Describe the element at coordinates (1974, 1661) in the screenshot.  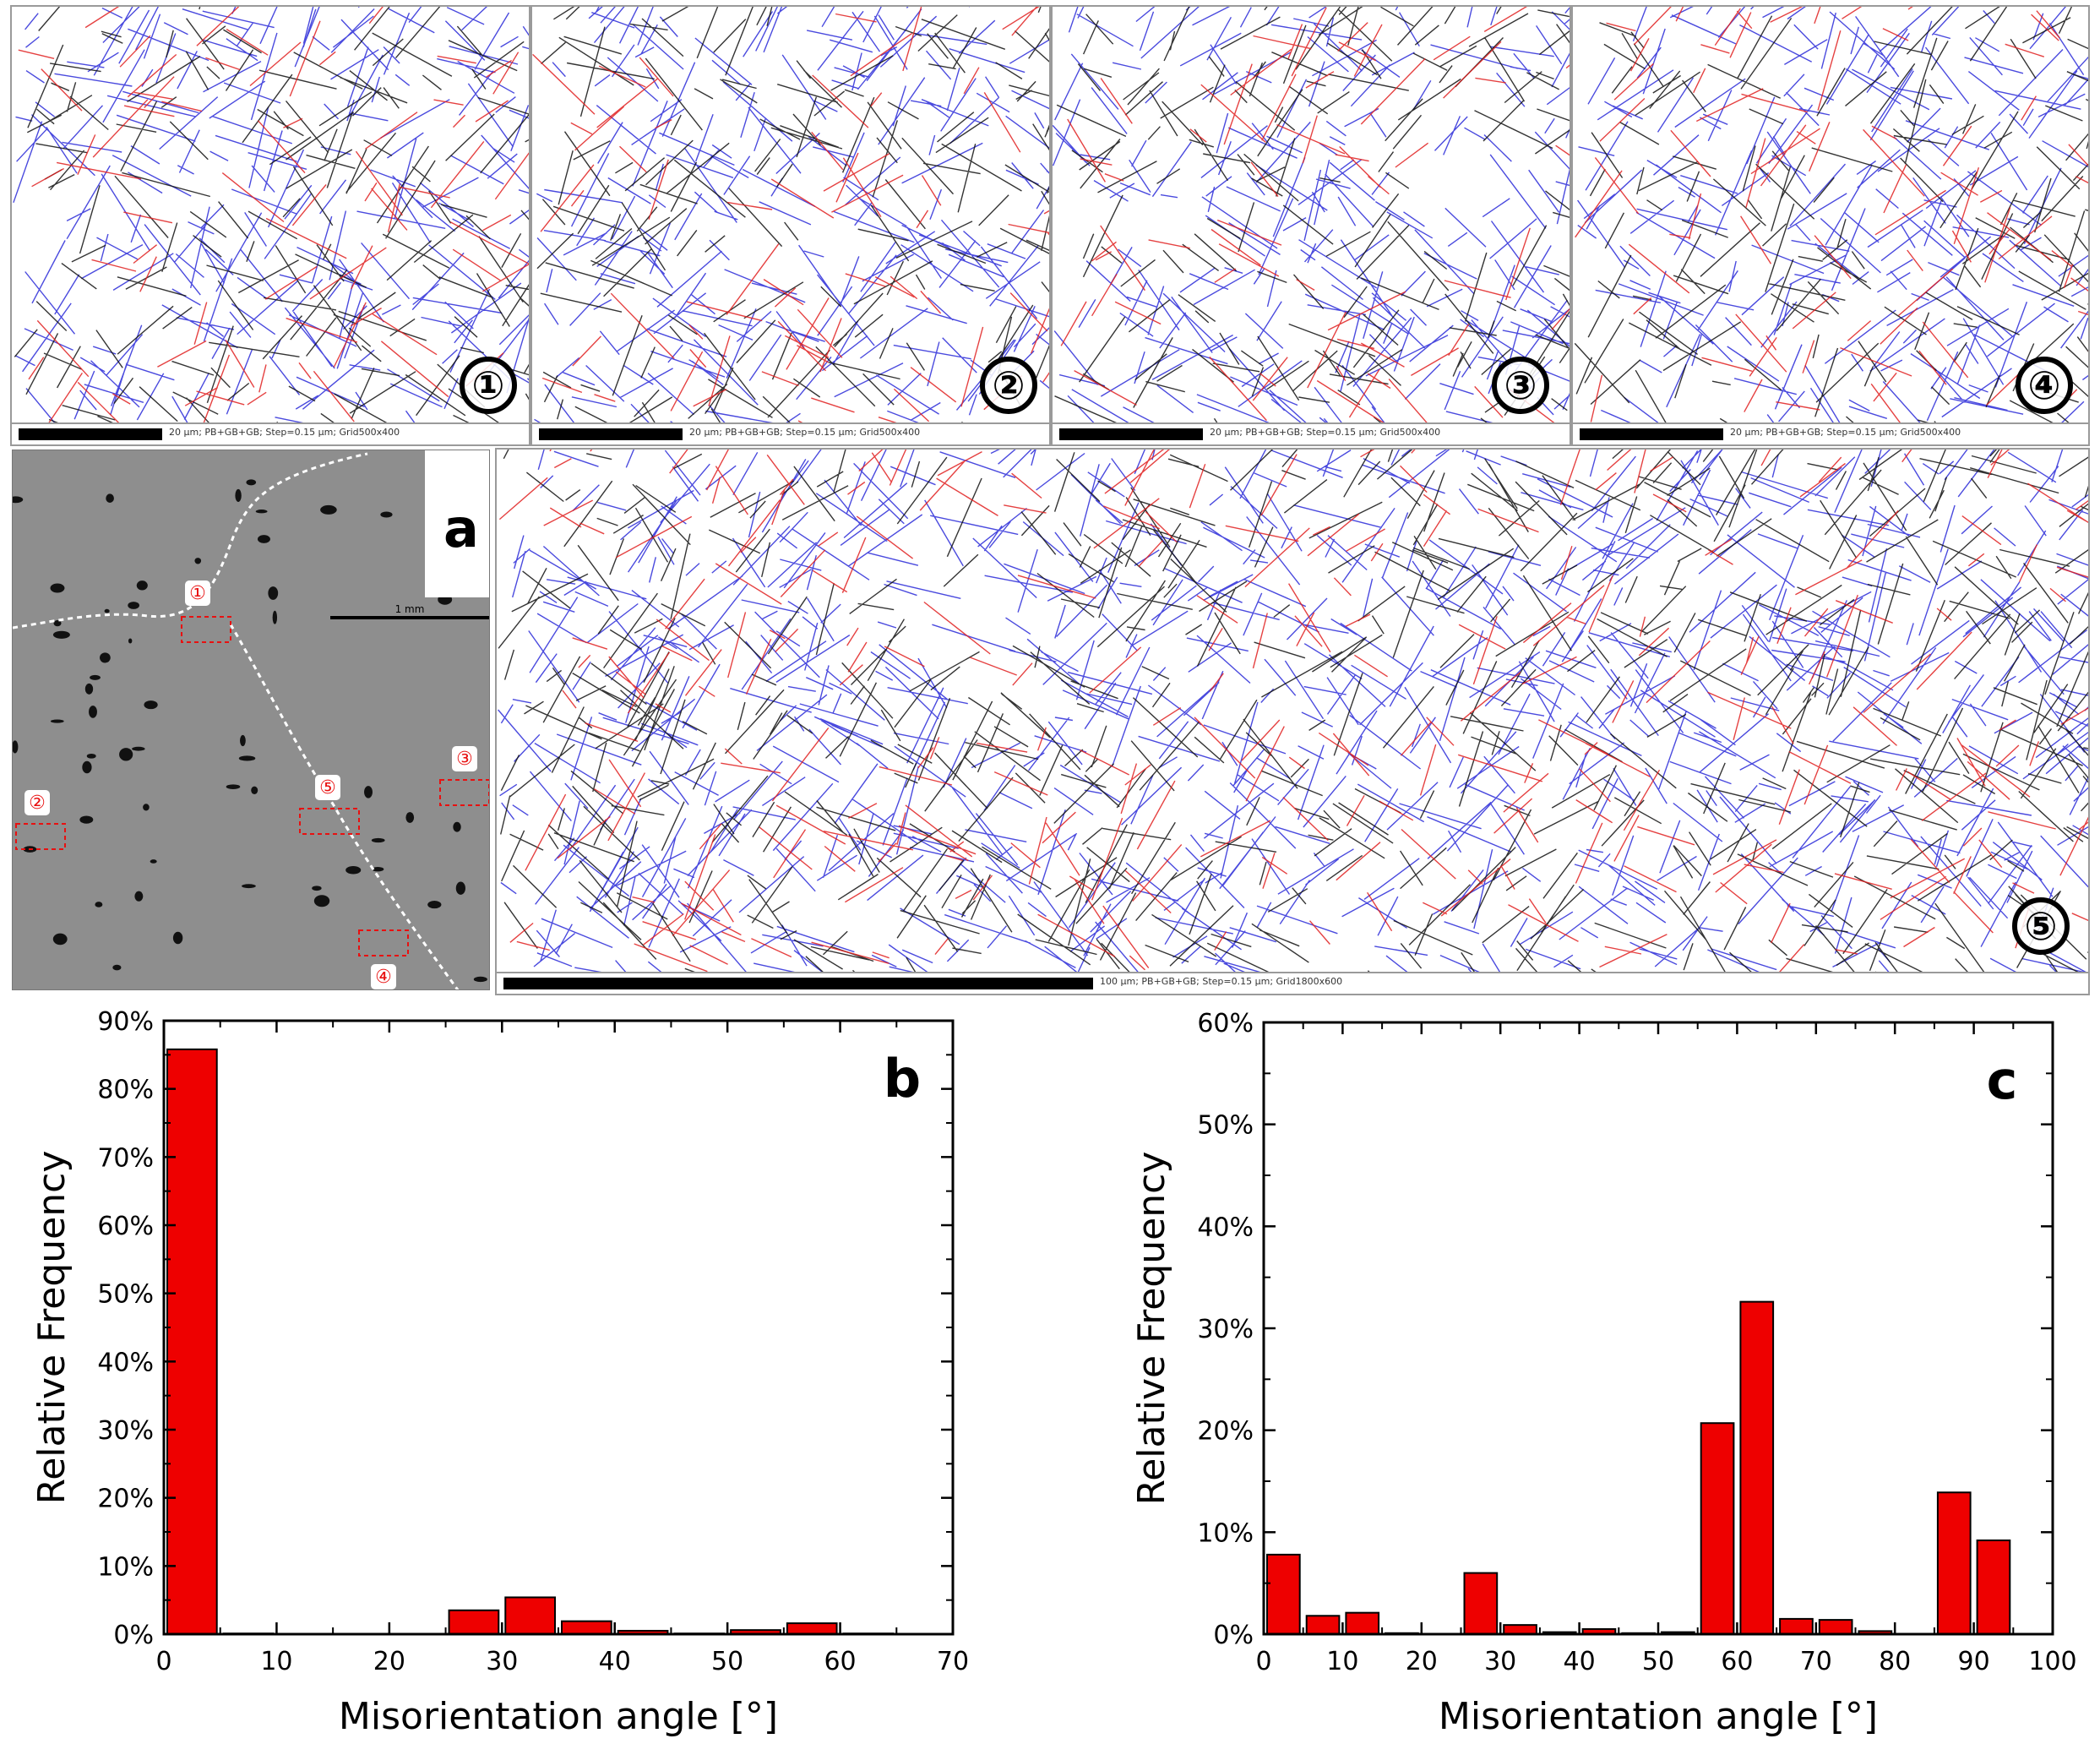
I see `x-tick-label: 90` at that location.